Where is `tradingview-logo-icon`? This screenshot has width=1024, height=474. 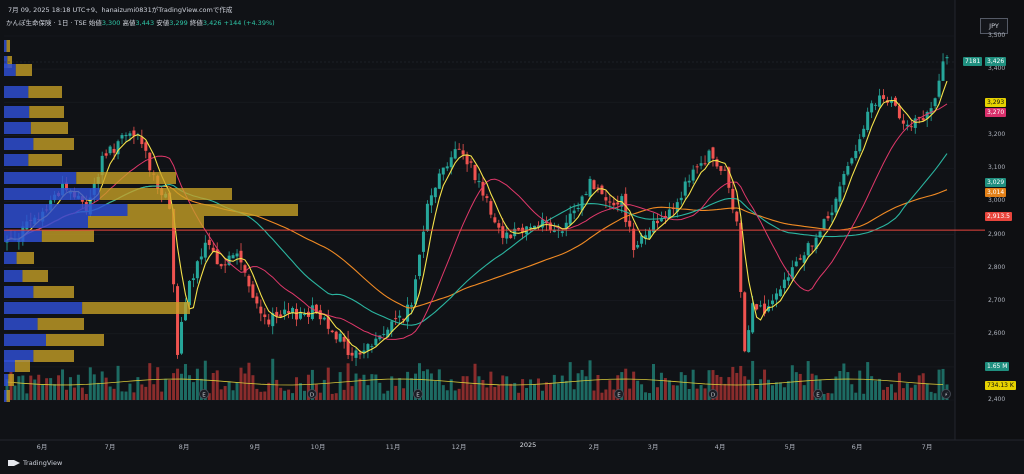 tradingview-logo-icon is located at coordinates (14, 463).